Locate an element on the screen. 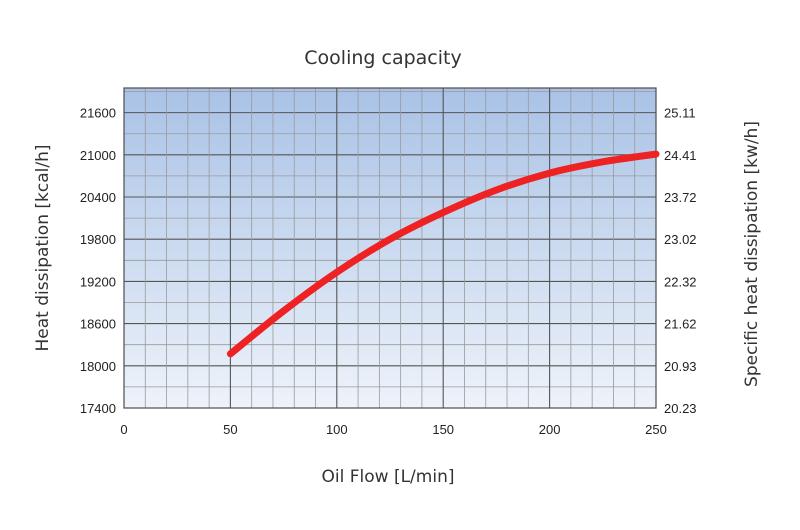 Image resolution: width=800 pixels, height=530 pixels. y-tick-label: 18600 is located at coordinates (98, 324).